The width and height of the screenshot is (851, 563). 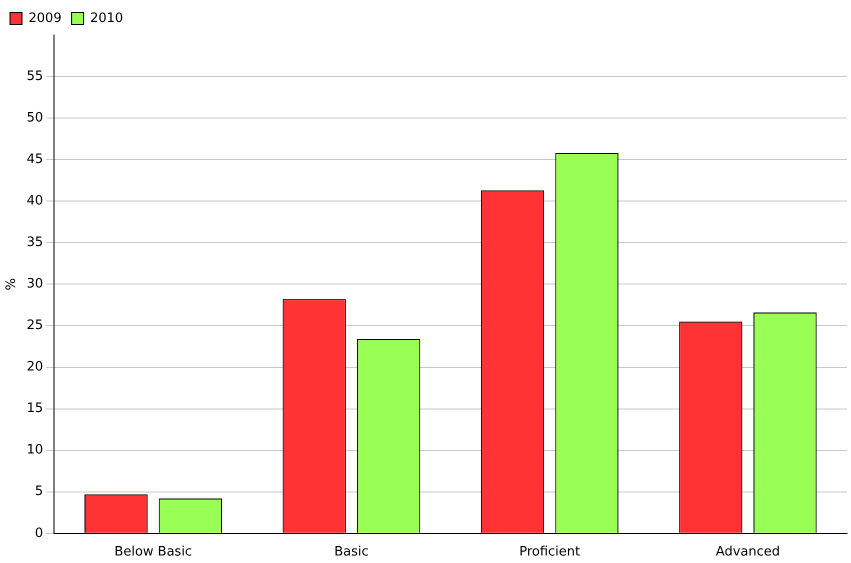 I want to click on legend-label: 2009, so click(x=45, y=18).